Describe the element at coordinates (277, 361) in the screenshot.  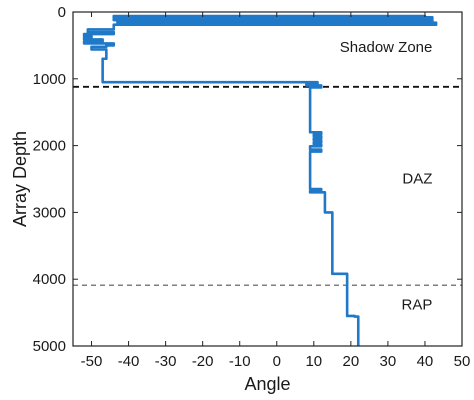
I see `x-tick-label: 0` at that location.